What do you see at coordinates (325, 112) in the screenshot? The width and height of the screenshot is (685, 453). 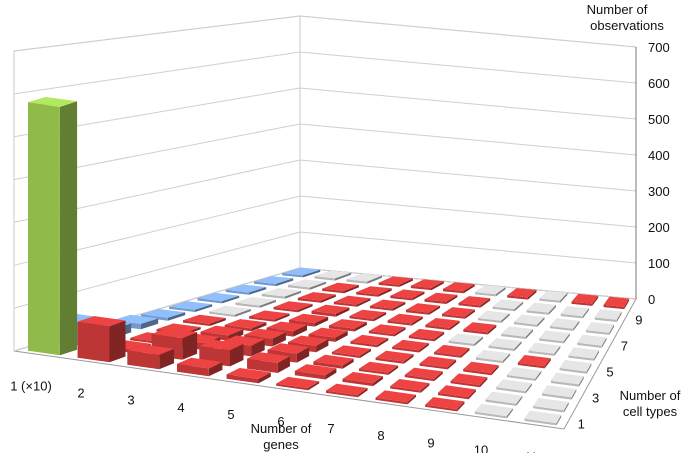 I see `gridline` at bounding box center [325, 112].